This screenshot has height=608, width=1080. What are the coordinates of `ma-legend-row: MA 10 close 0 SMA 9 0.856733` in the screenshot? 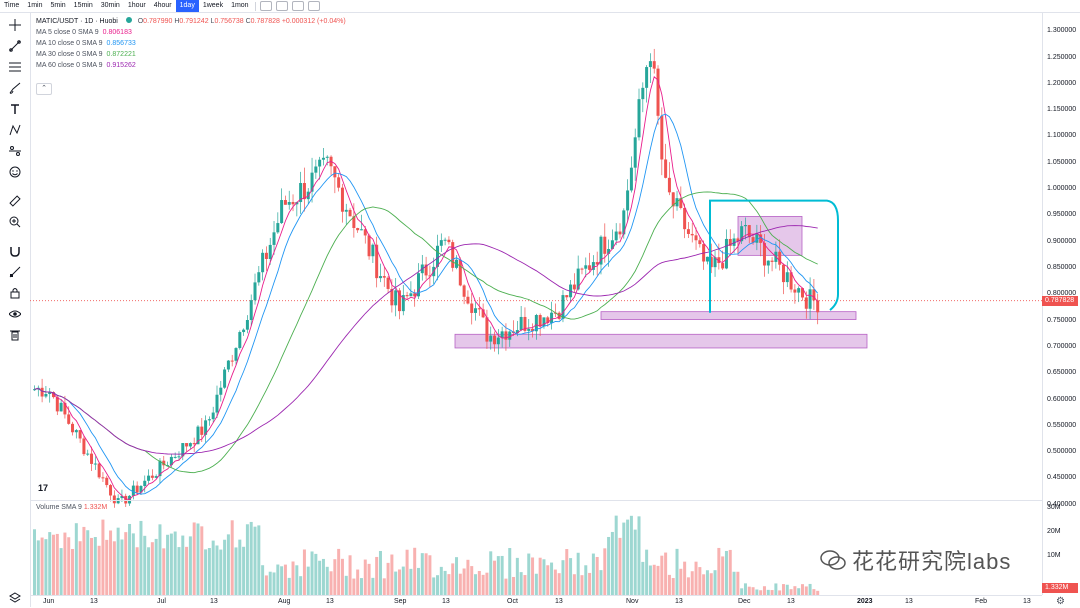 It's located at (191, 43).